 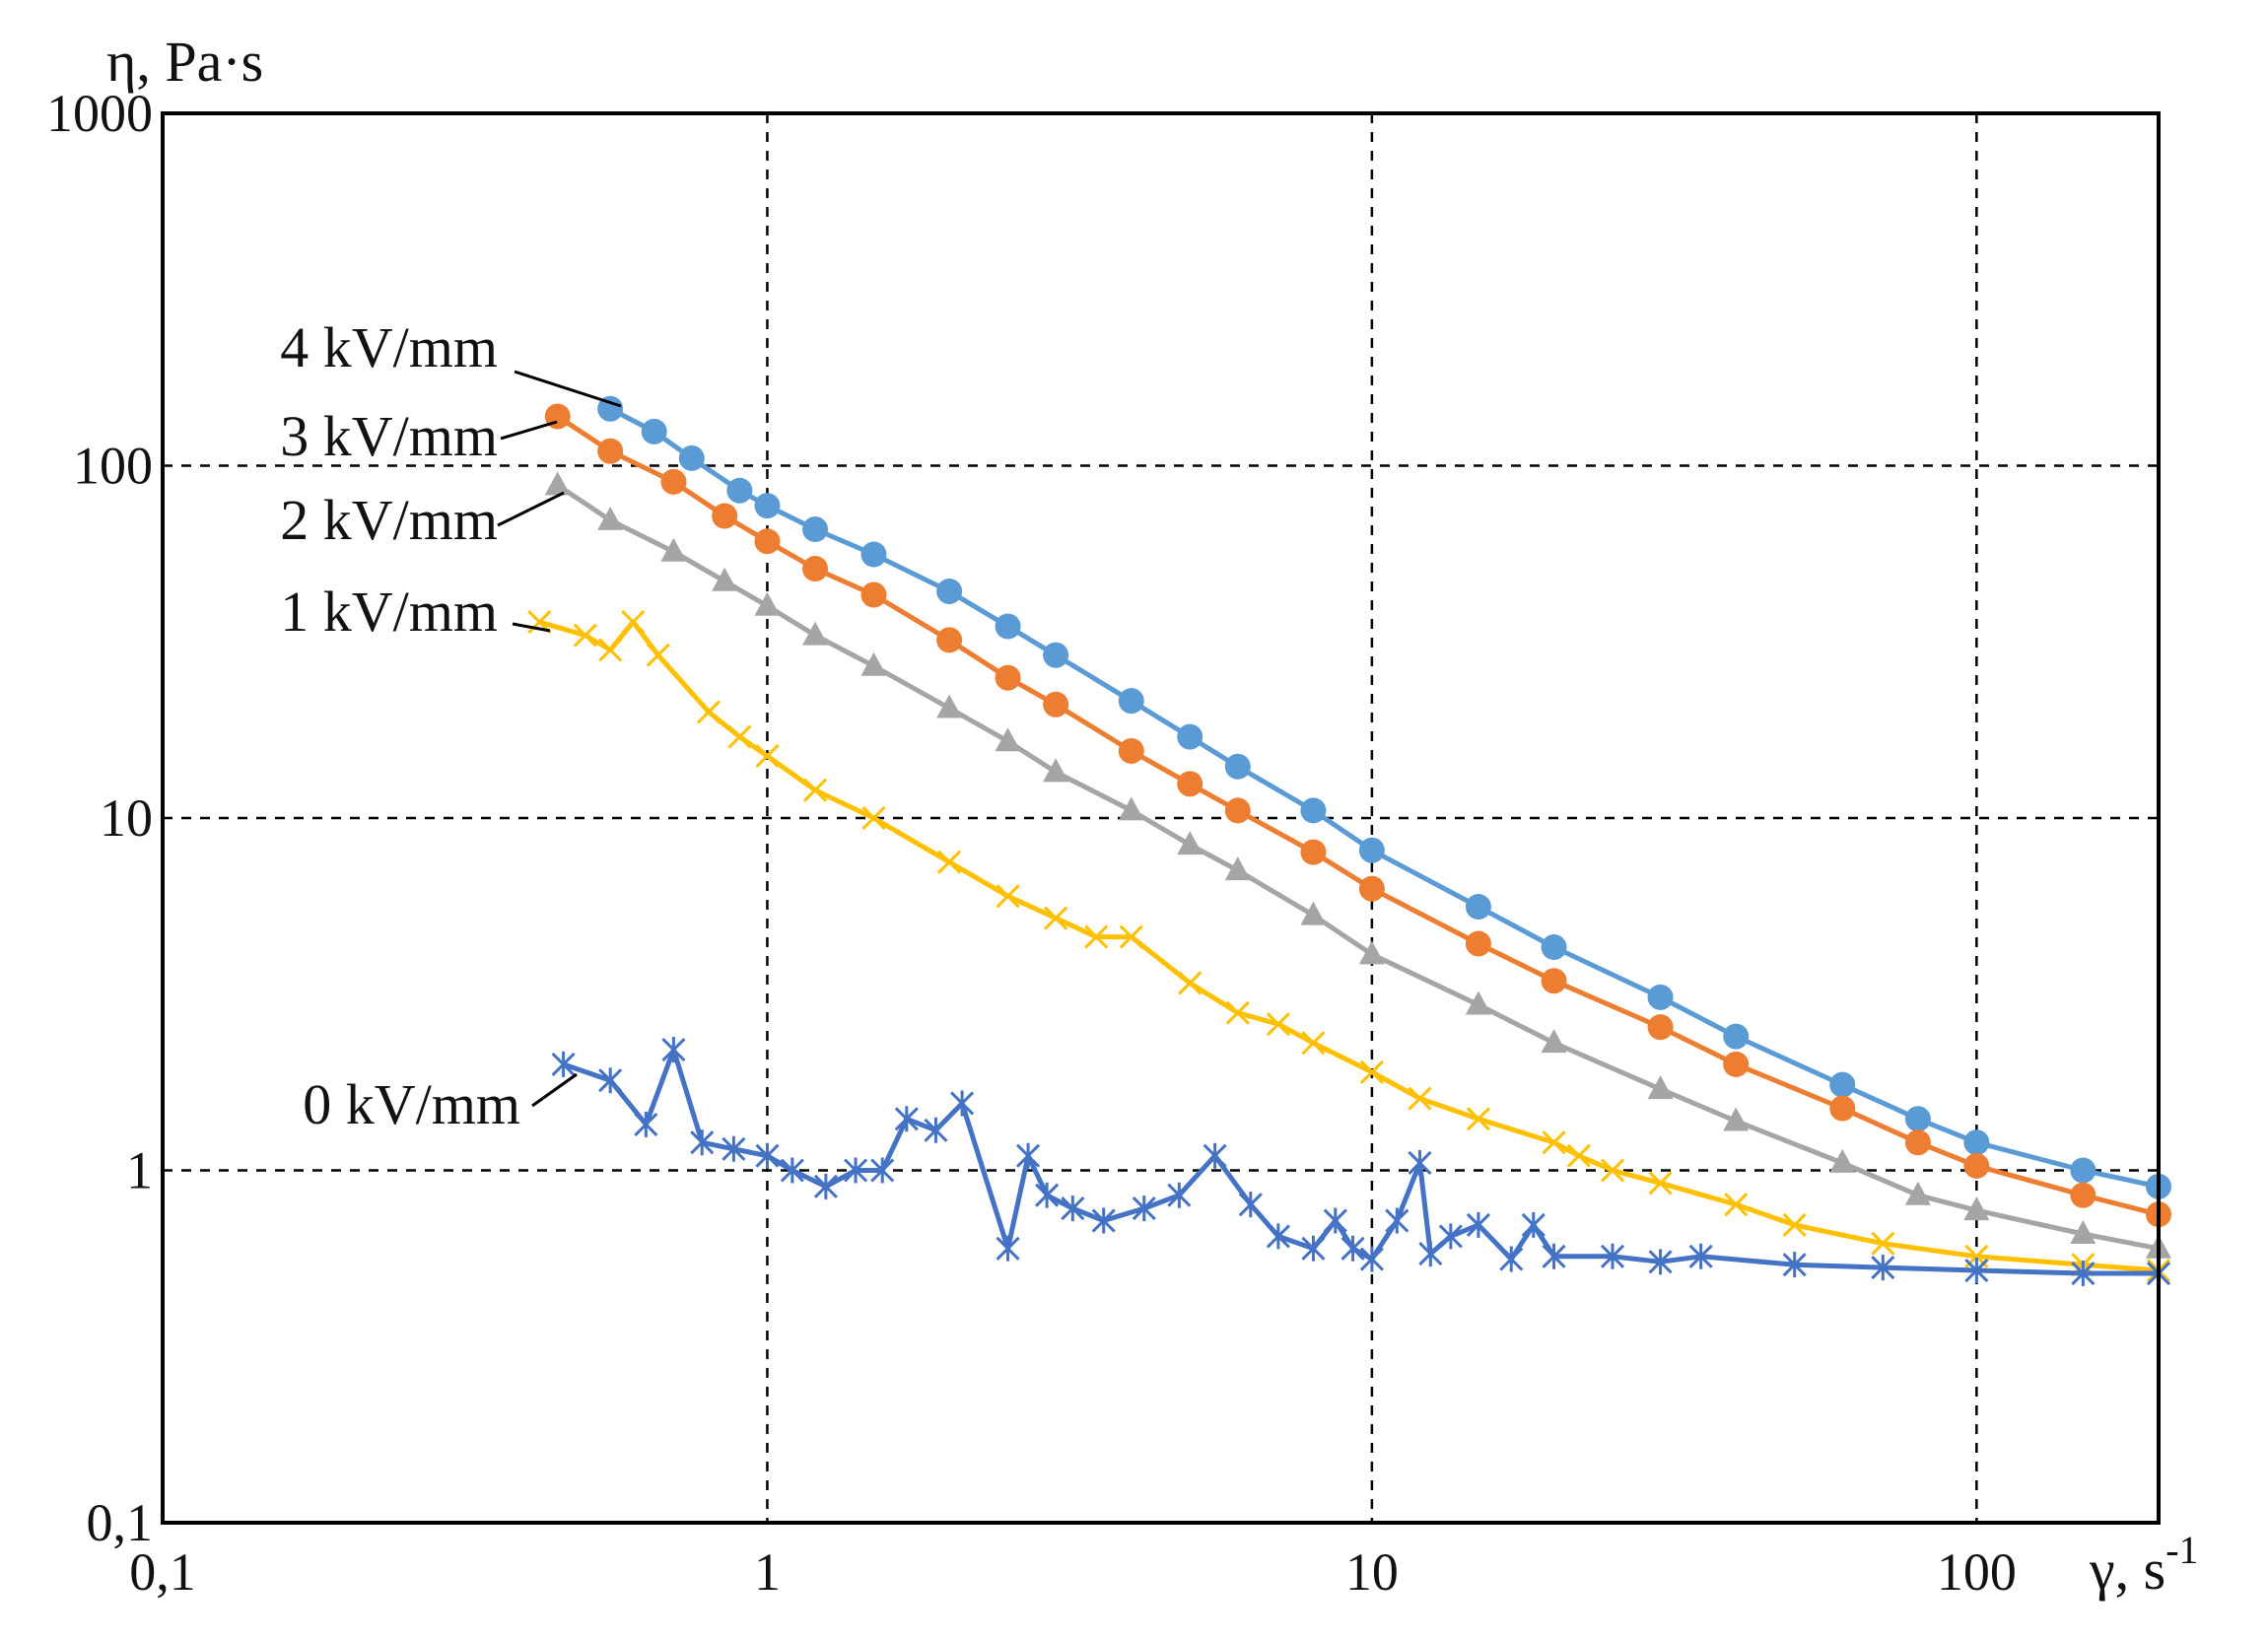 What do you see at coordinates (389, 612) in the screenshot?
I see `series-label-1-kv-mm: 1 kV/mm` at bounding box center [389, 612].